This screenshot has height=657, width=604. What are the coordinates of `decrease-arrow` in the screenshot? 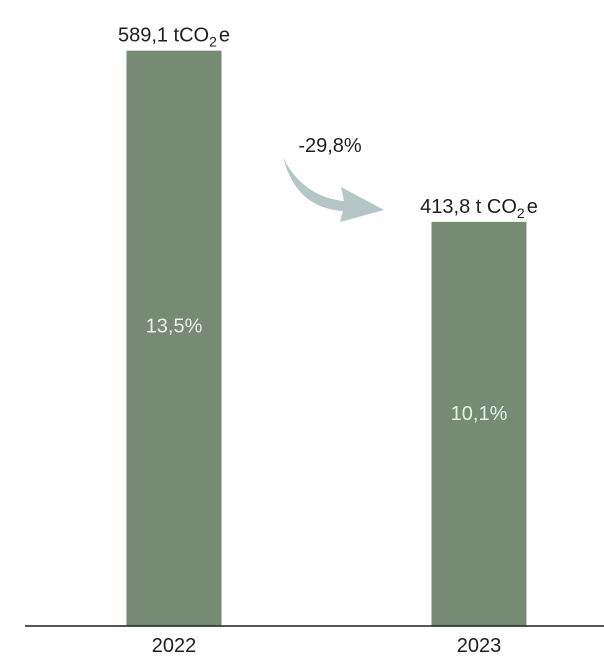 It's located at (333, 189).